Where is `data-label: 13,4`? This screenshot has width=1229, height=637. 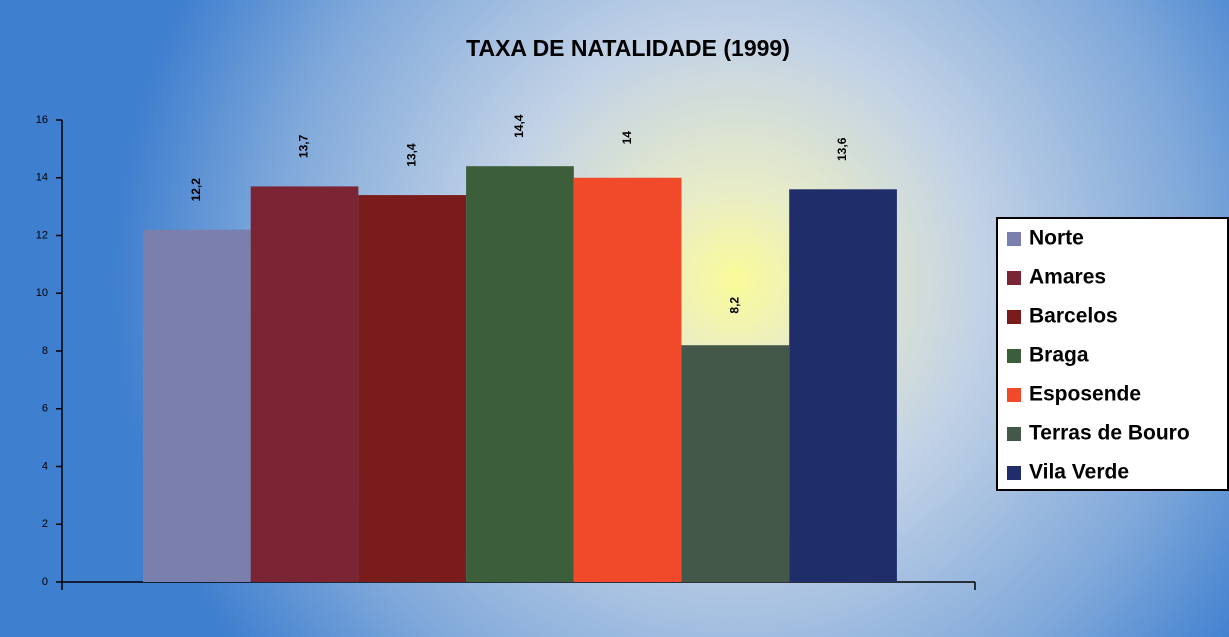
data-label: 13,4 is located at coordinates (411, 155).